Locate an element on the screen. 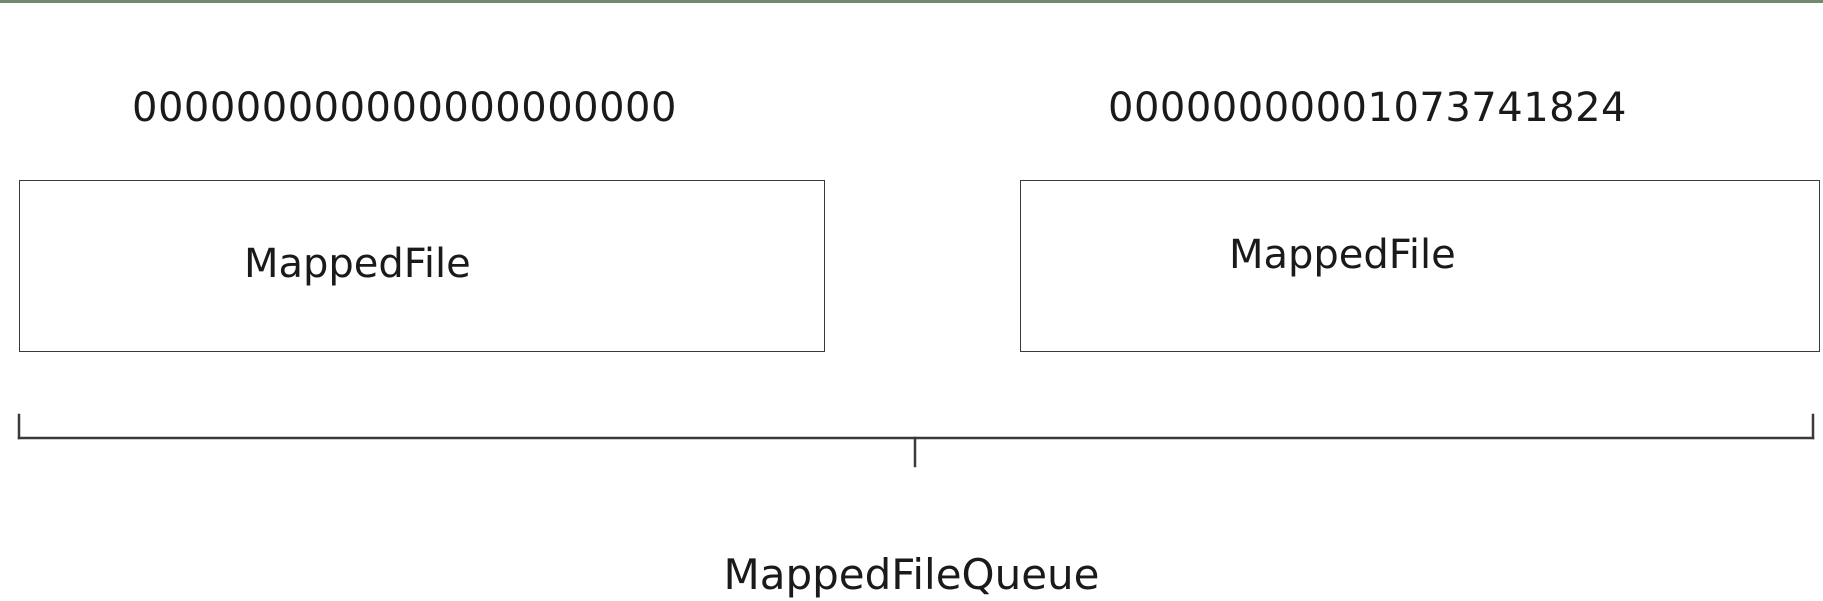 Image resolution: width=1823 pixels, height=601 pixels. offset-label-first: 000000000000000000000 is located at coordinates (404, 108).